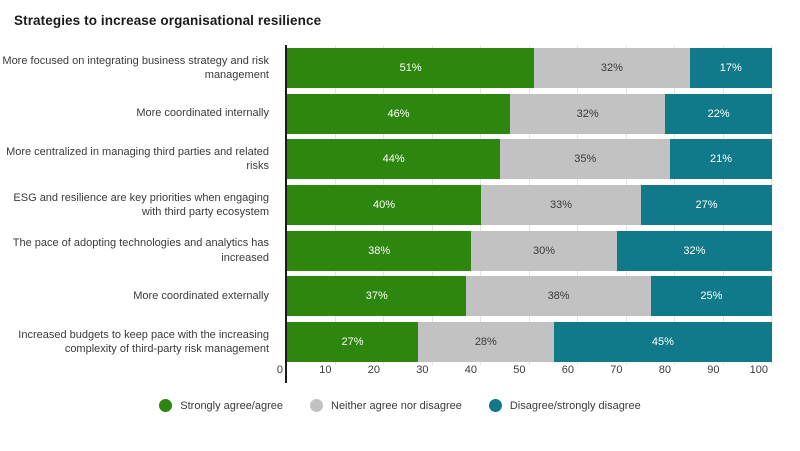 This screenshot has width=800, height=451. I want to click on segment-value-label: 22%, so click(718, 113).